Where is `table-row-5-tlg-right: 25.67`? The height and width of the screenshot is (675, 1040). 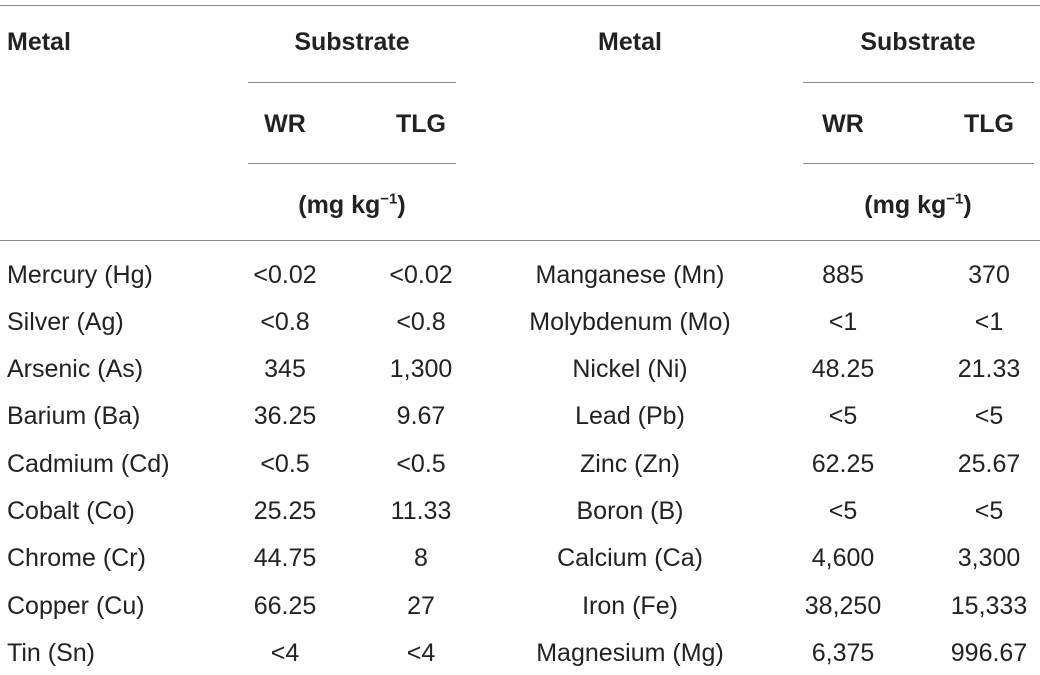 table-row-5-tlg-right: 25.67 is located at coordinates (989, 464).